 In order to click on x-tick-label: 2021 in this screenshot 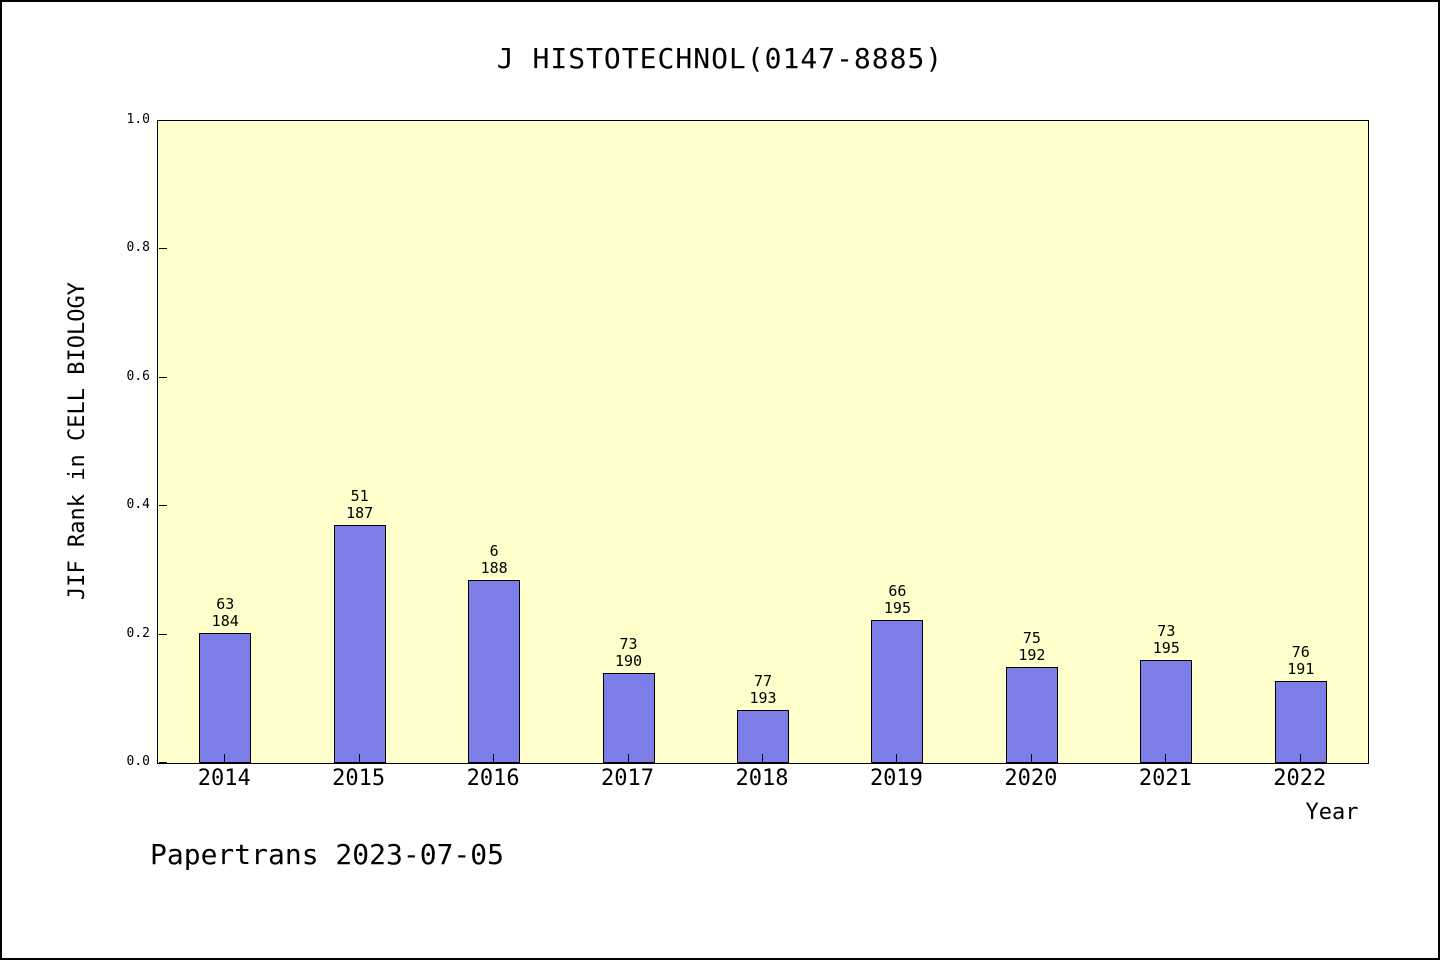, I will do `click(1165, 778)`.